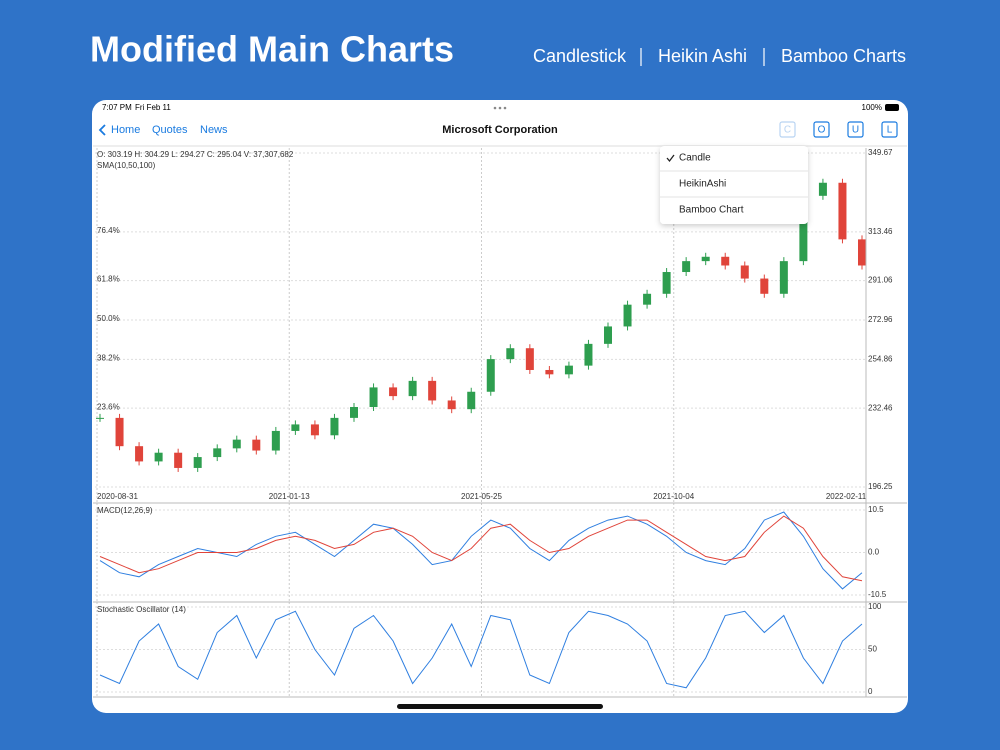 The image size is (1000, 750). What do you see at coordinates (670, 158) in the screenshot?
I see `menu-checkmark` at bounding box center [670, 158].